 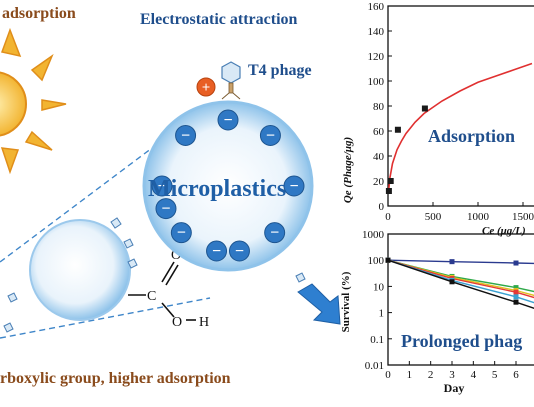 I want to click on small-microplastic-particle, so click(x=80, y=270).